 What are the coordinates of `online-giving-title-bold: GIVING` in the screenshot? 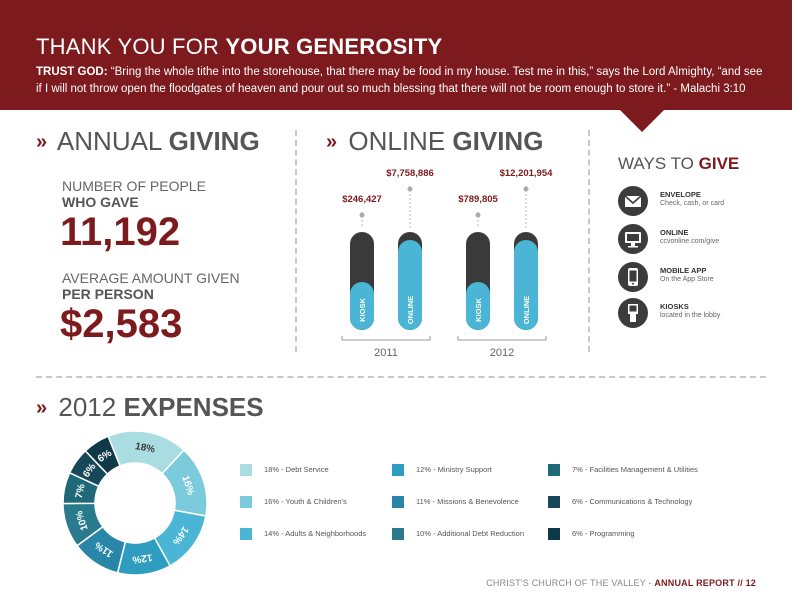 It's located at (498, 141).